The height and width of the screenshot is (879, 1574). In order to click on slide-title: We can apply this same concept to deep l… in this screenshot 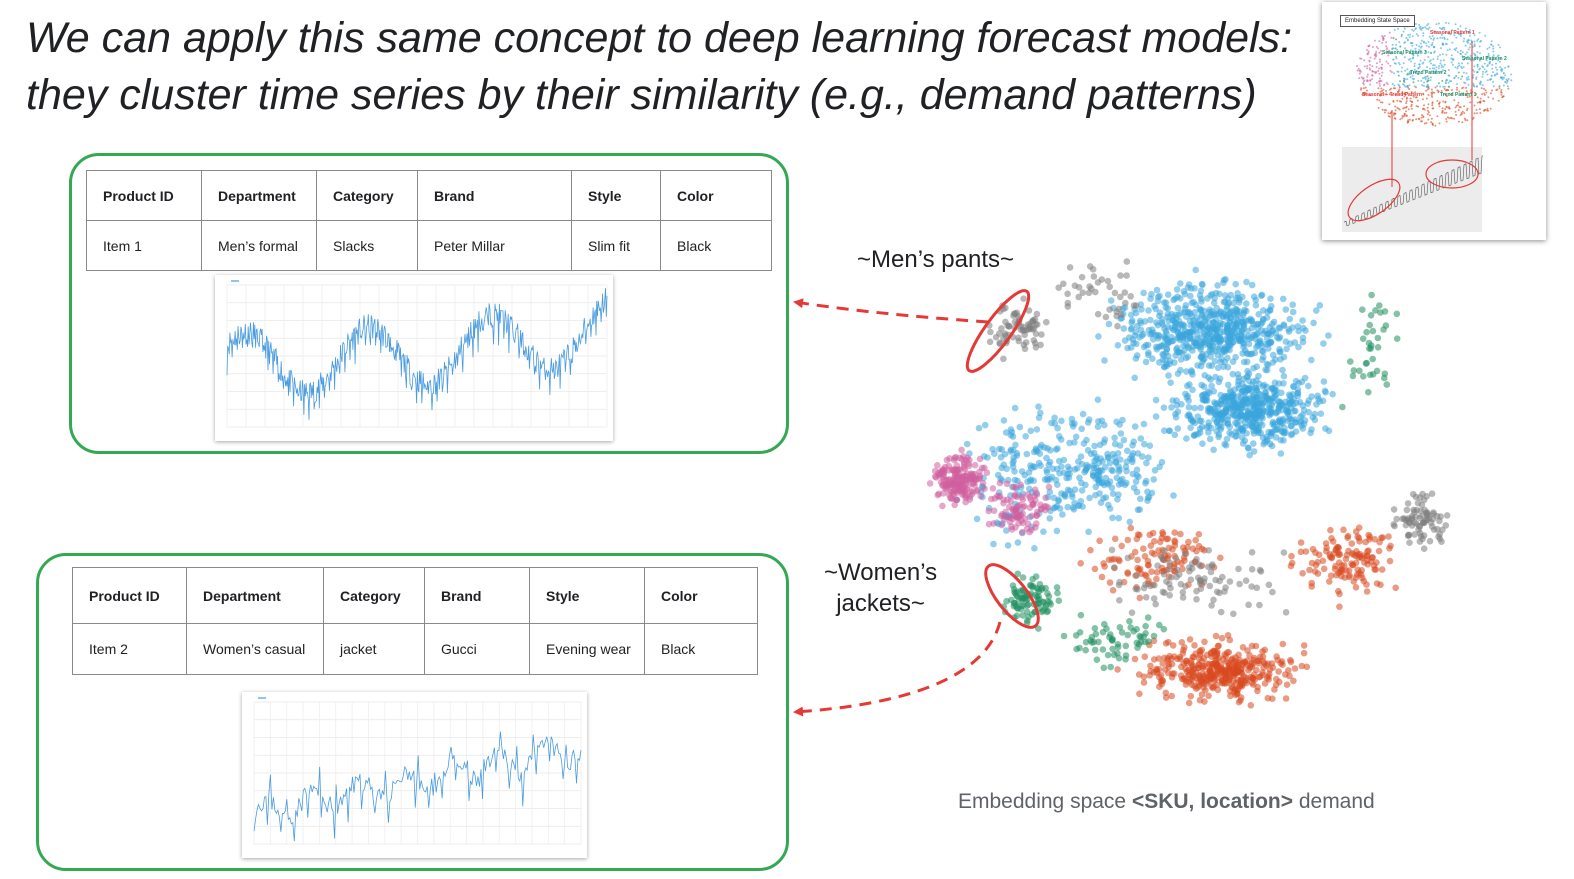, I will do `click(661, 67)`.